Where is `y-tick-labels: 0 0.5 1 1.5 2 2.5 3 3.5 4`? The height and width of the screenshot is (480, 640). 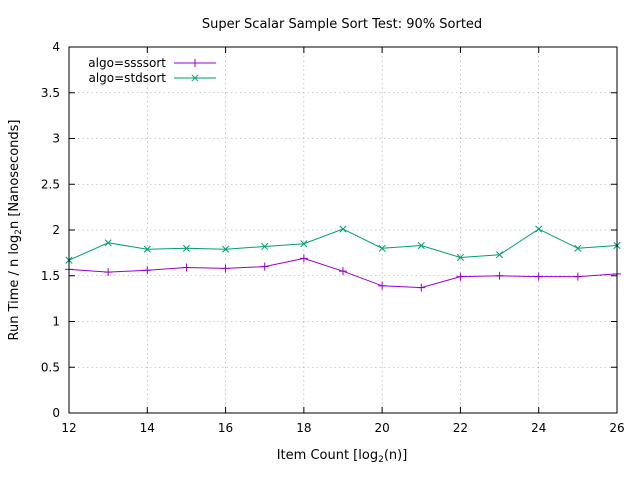
y-tick-labels: 0 0.5 1 1.5 2 2.5 3 3.5 4 is located at coordinates (50, 230).